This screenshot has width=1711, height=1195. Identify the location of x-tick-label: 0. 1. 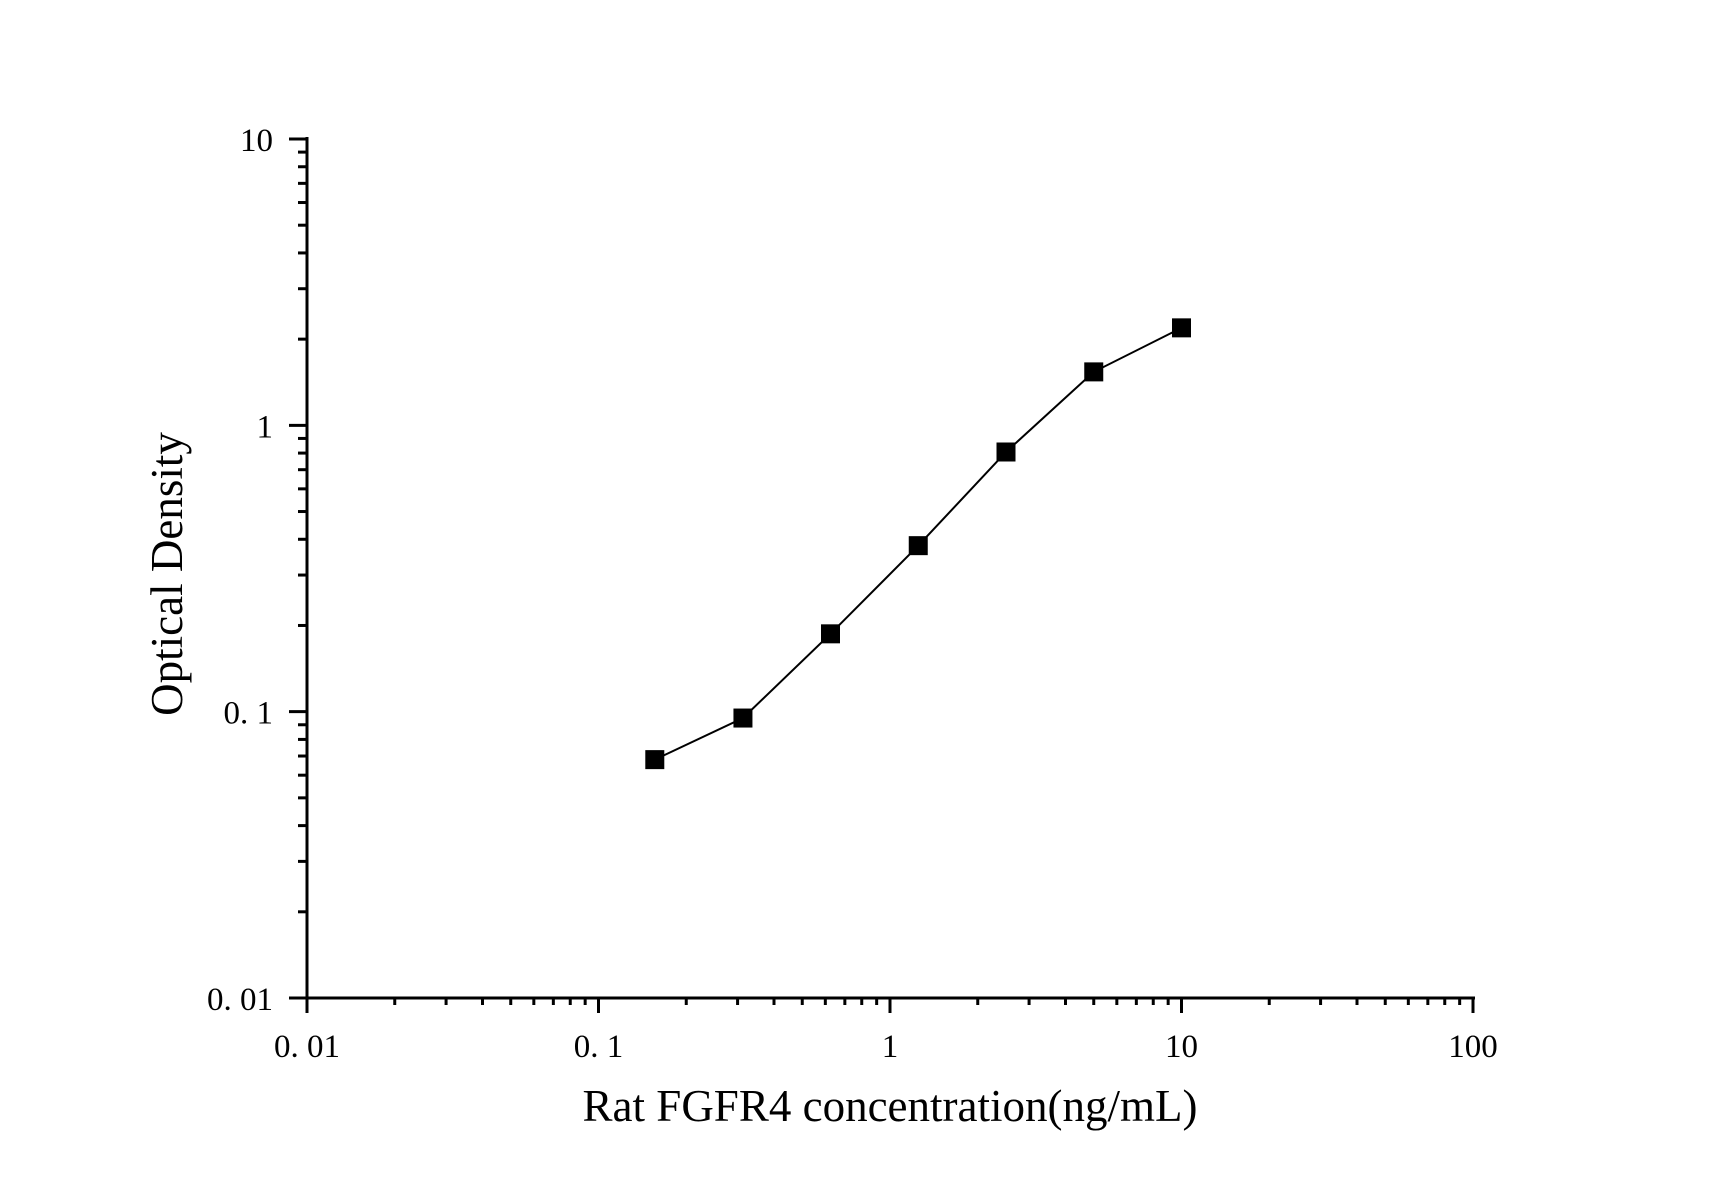
(599, 1047).